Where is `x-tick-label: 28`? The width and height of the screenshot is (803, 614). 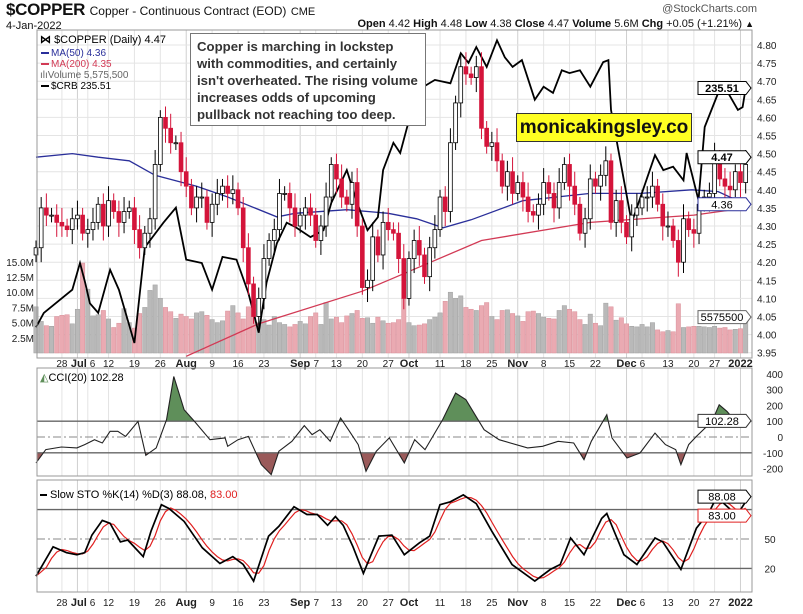 x-tick-label: 28 is located at coordinates (62, 364).